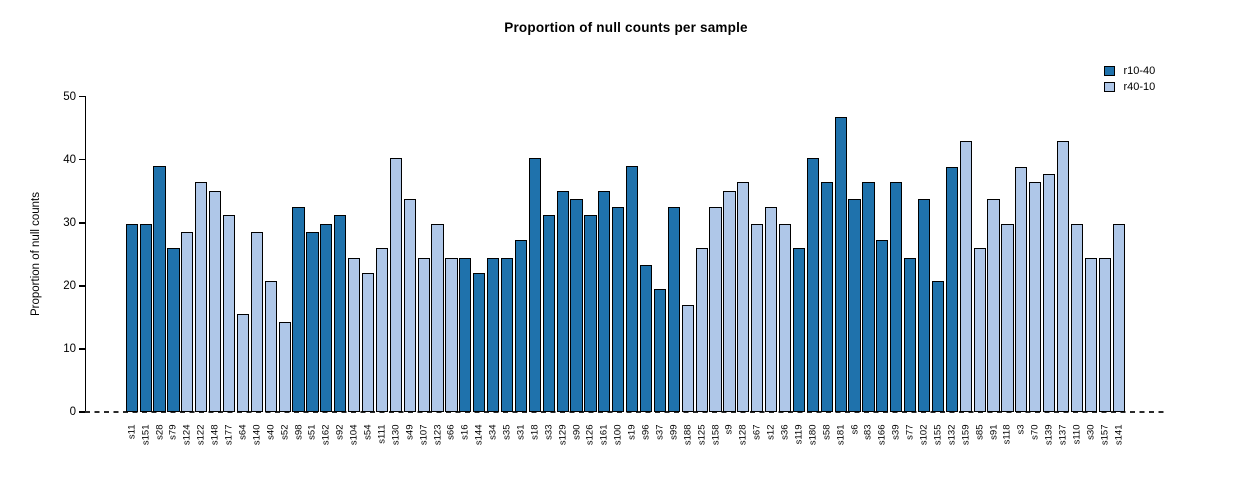 The width and height of the screenshot is (1238, 500). Describe the element at coordinates (994, 432) in the screenshot. I see `x-axis-label-s91: s91` at that location.